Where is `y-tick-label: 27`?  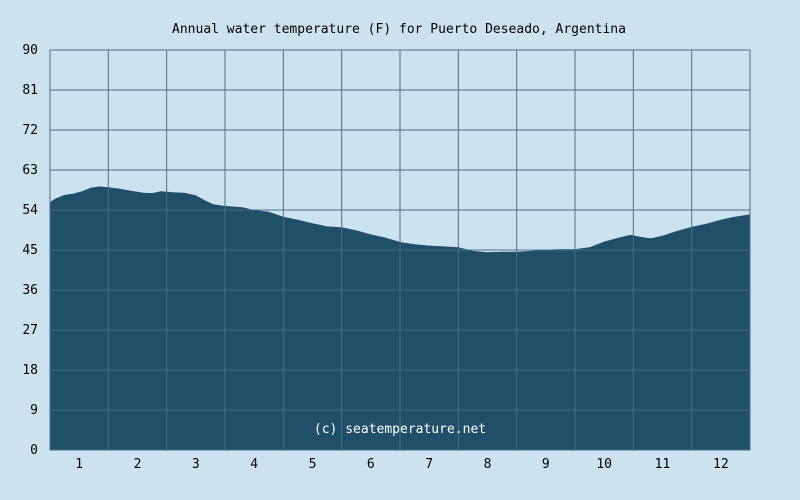
y-tick-label: 27 is located at coordinates (30, 330).